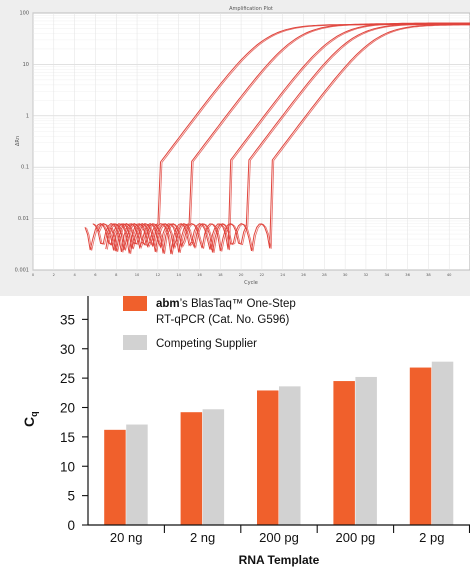 This screenshot has height=582, width=470. What do you see at coordinates (279, 560) in the screenshot?
I see `bar-xlabel: RNA Template` at bounding box center [279, 560].